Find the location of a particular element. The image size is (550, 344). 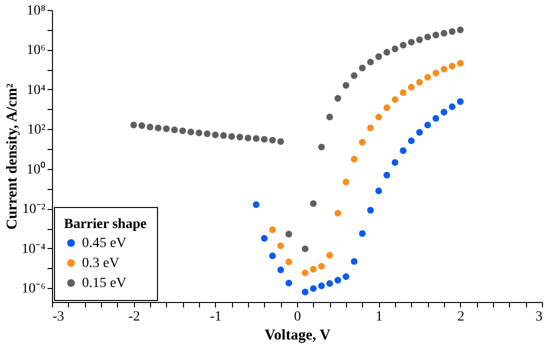

legend-title: Barrier shape is located at coordinates (105, 224).